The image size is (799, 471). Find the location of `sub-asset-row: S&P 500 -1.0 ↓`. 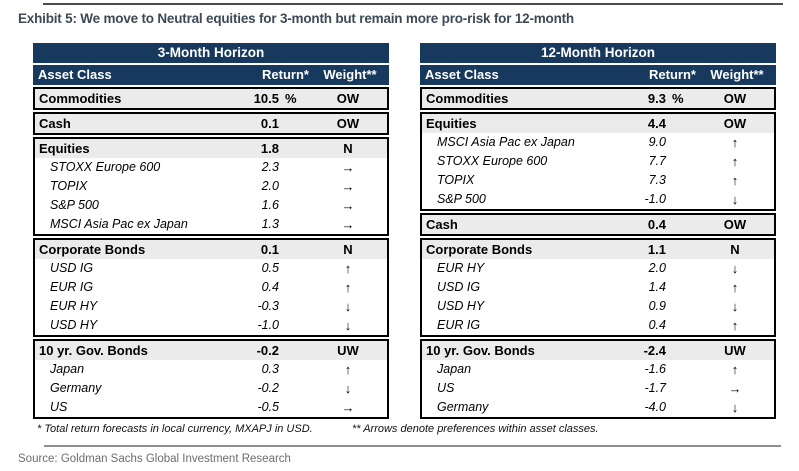

sub-asset-row: S&P 500 -1.0 ↓ is located at coordinates (598, 199).